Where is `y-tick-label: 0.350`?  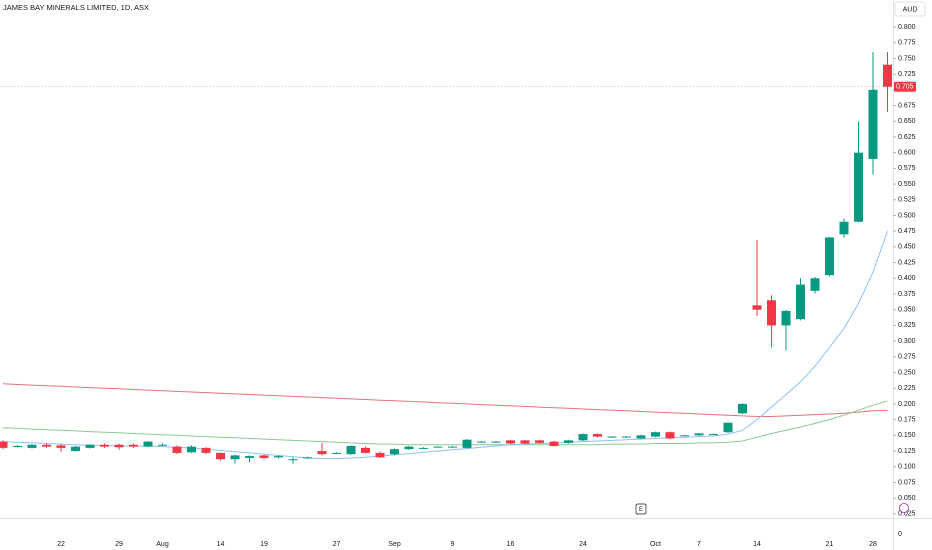
y-tick-label: 0.350 is located at coordinates (907, 310).